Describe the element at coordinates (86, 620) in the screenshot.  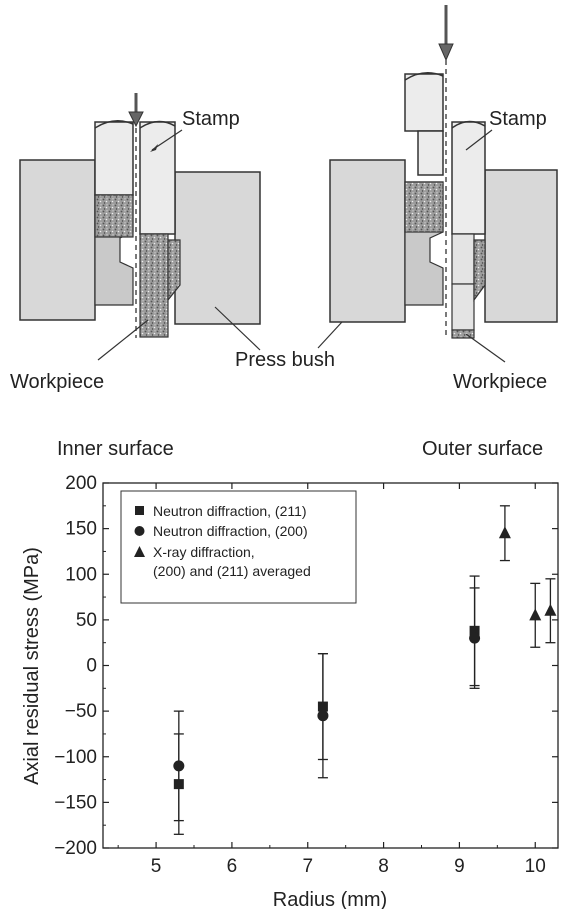
I see `y-tick-label: 50` at that location.